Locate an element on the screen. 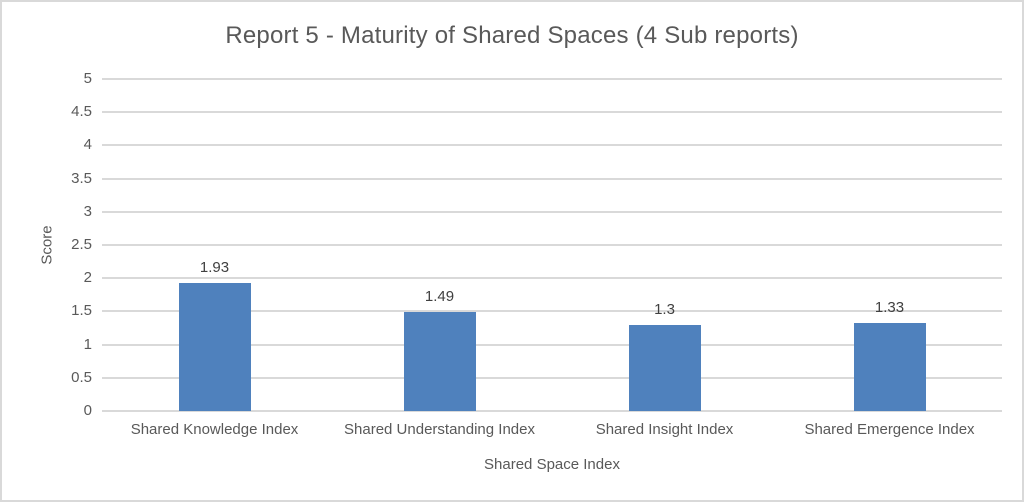 The width and height of the screenshot is (1024, 502). x-axis-line is located at coordinates (552, 411).